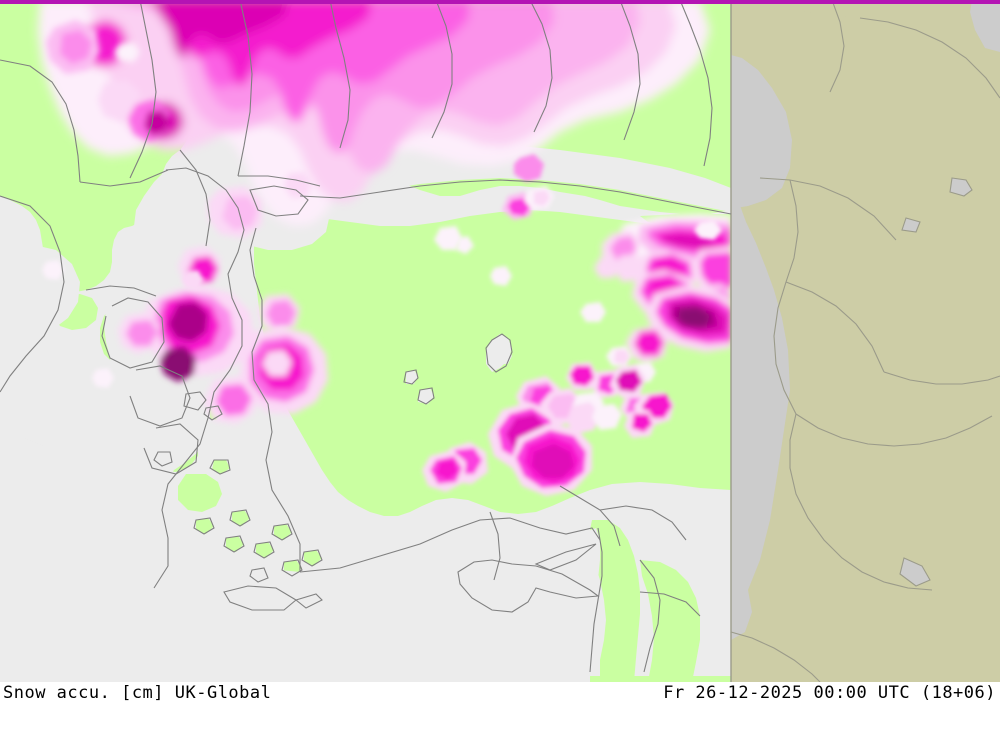  What do you see at coordinates (985, 26) in the screenshot?
I see `caspian-sliver` at bounding box center [985, 26].